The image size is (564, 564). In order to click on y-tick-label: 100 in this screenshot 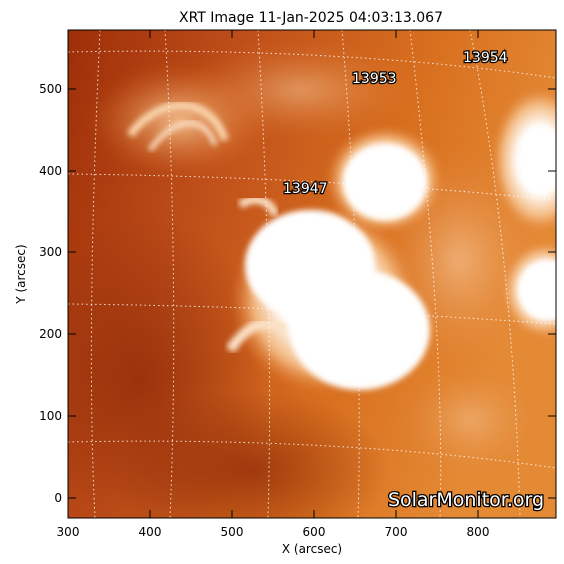, I will do `click(50, 416)`.